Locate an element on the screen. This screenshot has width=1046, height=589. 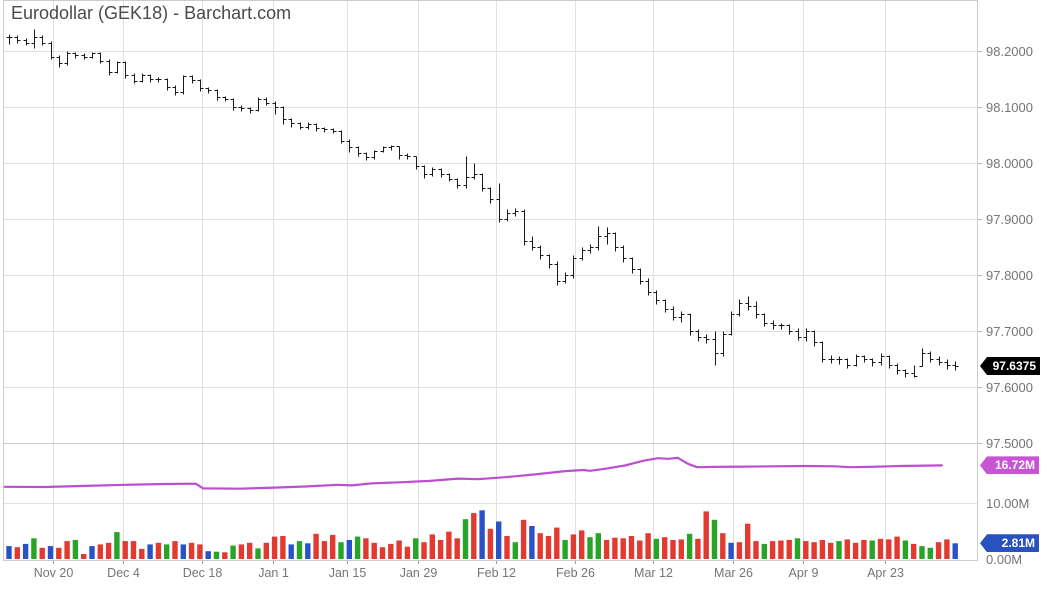
price-axis-label: 97.6000 is located at coordinates (1009, 387).